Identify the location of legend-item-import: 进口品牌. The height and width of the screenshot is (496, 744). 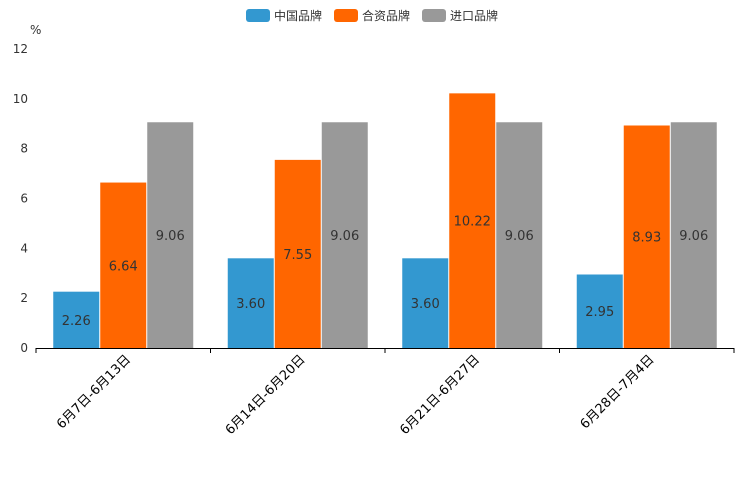
(460, 15).